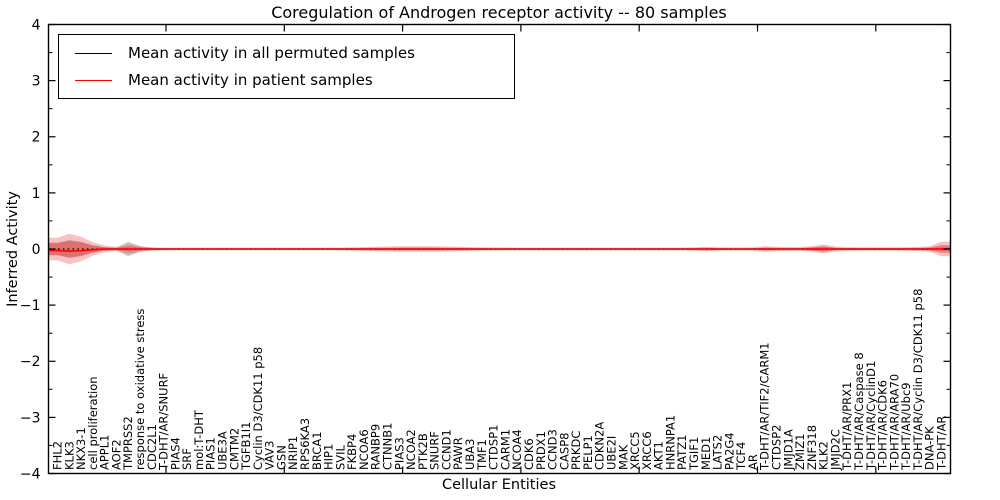  What do you see at coordinates (447, 449) in the screenshot?
I see `entity-label: CCND1` at bounding box center [447, 449].